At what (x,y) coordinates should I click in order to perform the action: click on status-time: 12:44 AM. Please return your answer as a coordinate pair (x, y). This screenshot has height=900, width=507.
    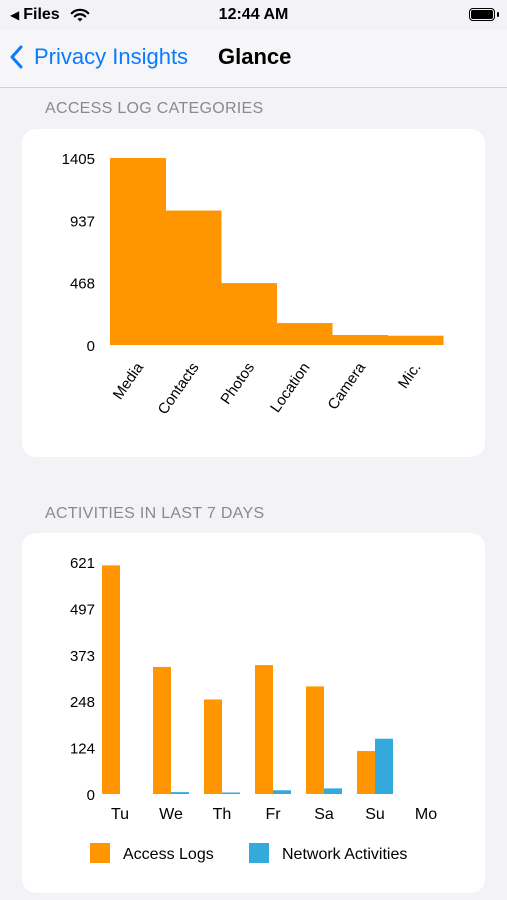
    Looking at the image, I should click on (253, 14).